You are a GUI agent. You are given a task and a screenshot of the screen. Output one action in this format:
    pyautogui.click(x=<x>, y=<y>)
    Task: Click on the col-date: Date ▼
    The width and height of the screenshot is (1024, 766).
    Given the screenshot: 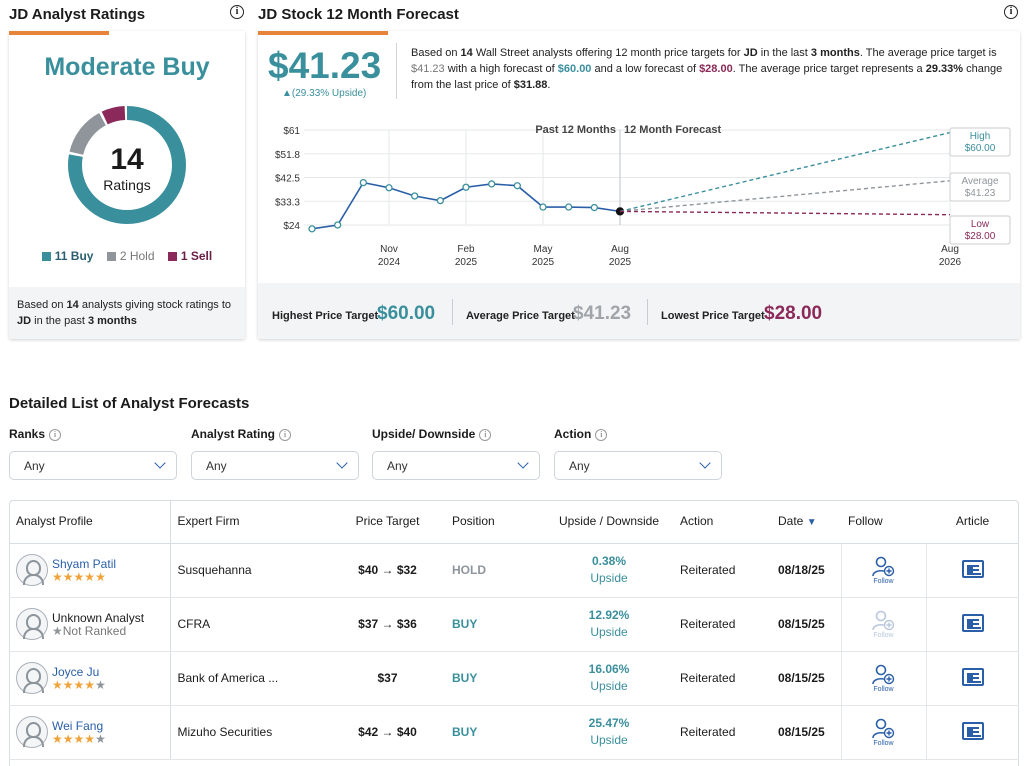 What is the action you would take?
    pyautogui.click(x=806, y=522)
    